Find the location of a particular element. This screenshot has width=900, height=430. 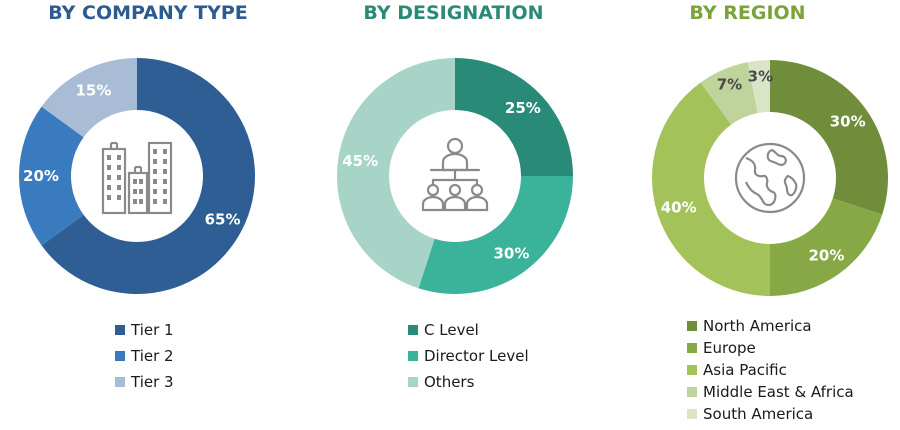

data-label-asia-pacific: 40% is located at coordinates (679, 208).